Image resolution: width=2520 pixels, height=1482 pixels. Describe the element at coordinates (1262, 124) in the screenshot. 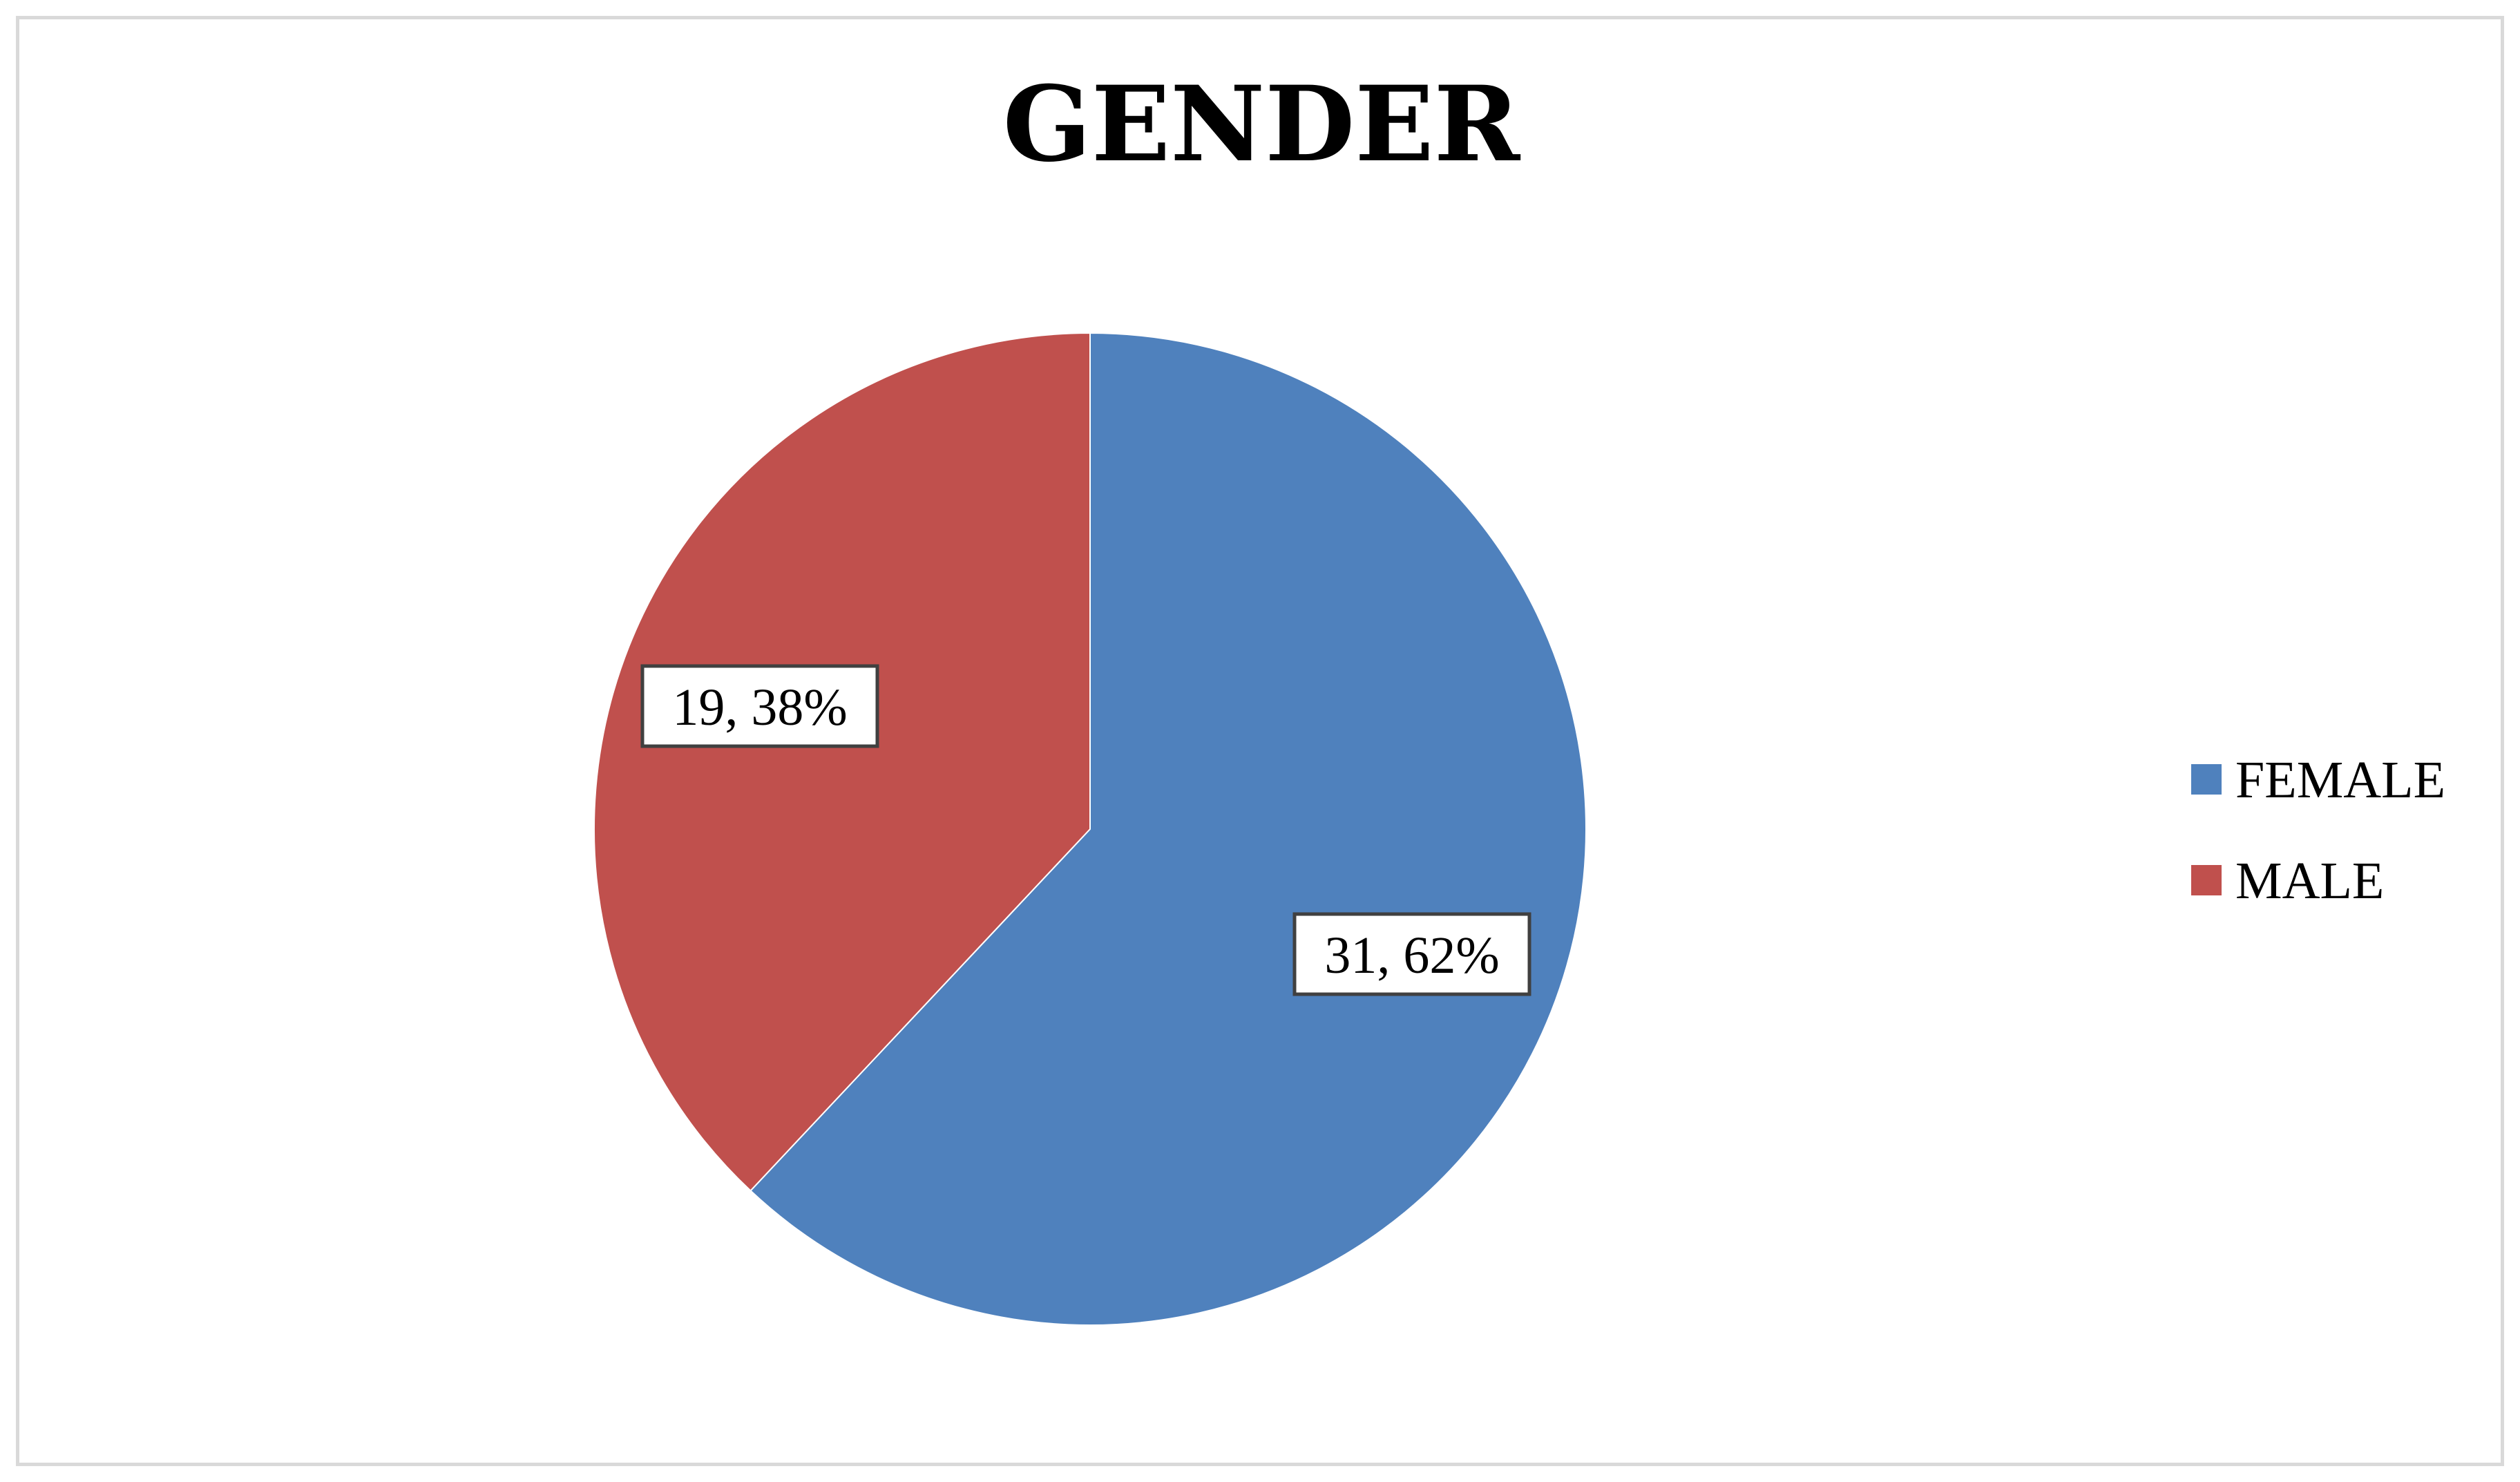

I see `chart-title: GENDER` at that location.